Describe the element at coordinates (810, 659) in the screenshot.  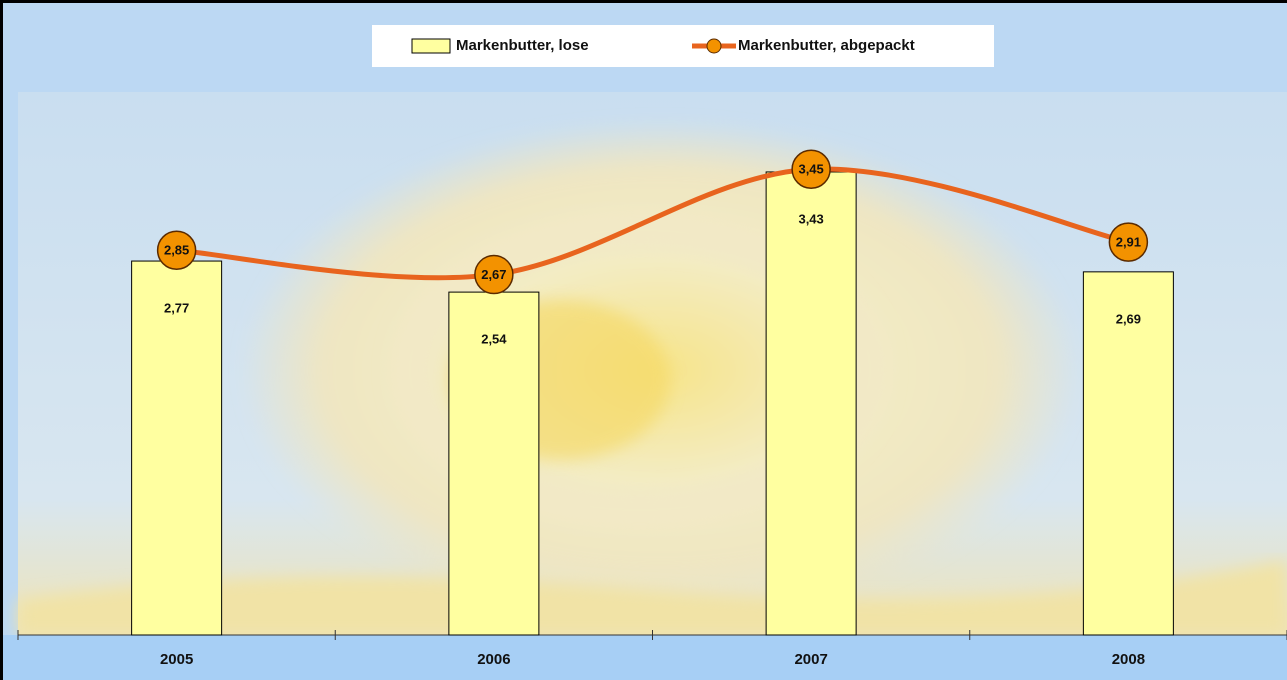
I see `x-tick-label: 2007` at that location.